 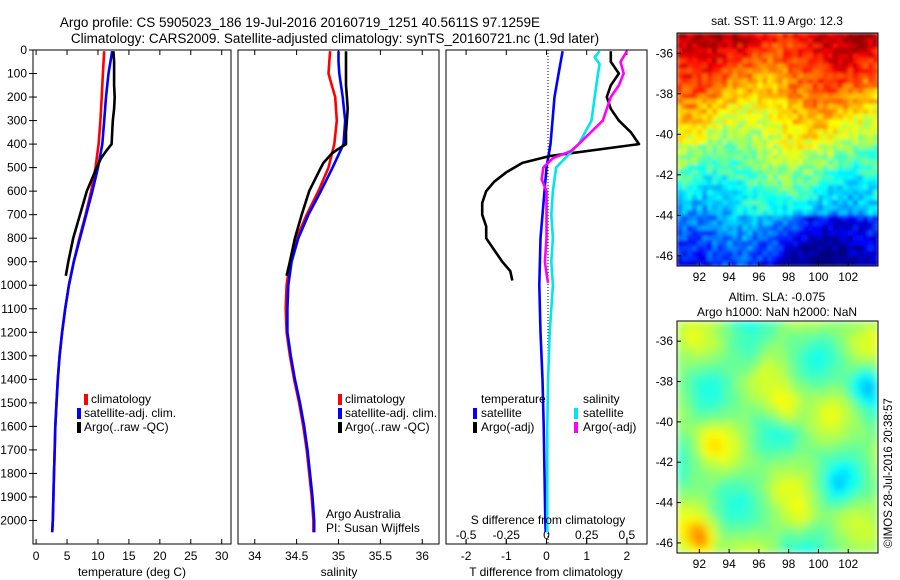 I want to click on map-y-tick-label: -42, so click(x=665, y=175).